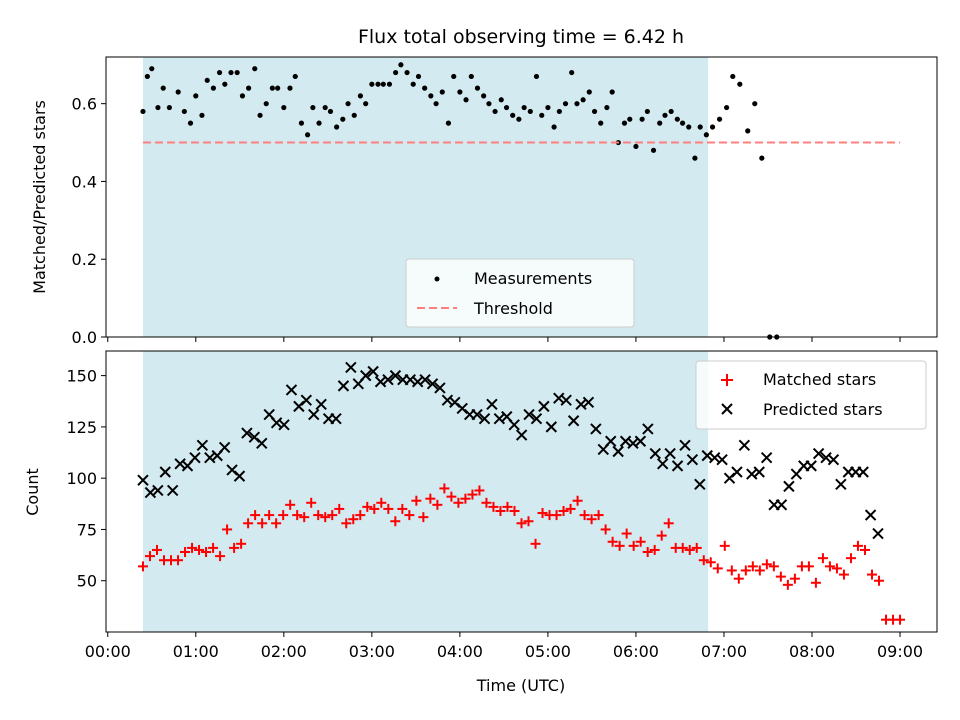 This screenshot has height=720, width=960. Describe the element at coordinates (196, 651) in the screenshot. I see `x-tick-label: 01:00` at that location.